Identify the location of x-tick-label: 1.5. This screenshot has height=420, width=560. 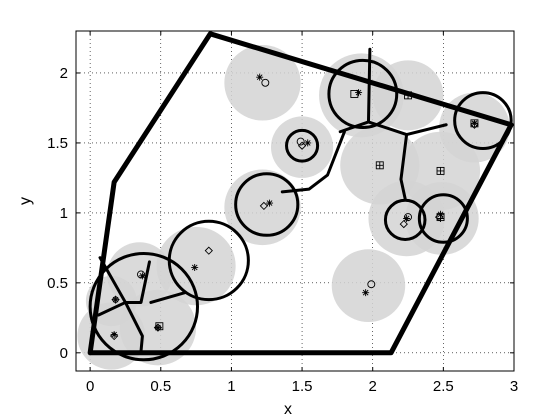
(302, 386).